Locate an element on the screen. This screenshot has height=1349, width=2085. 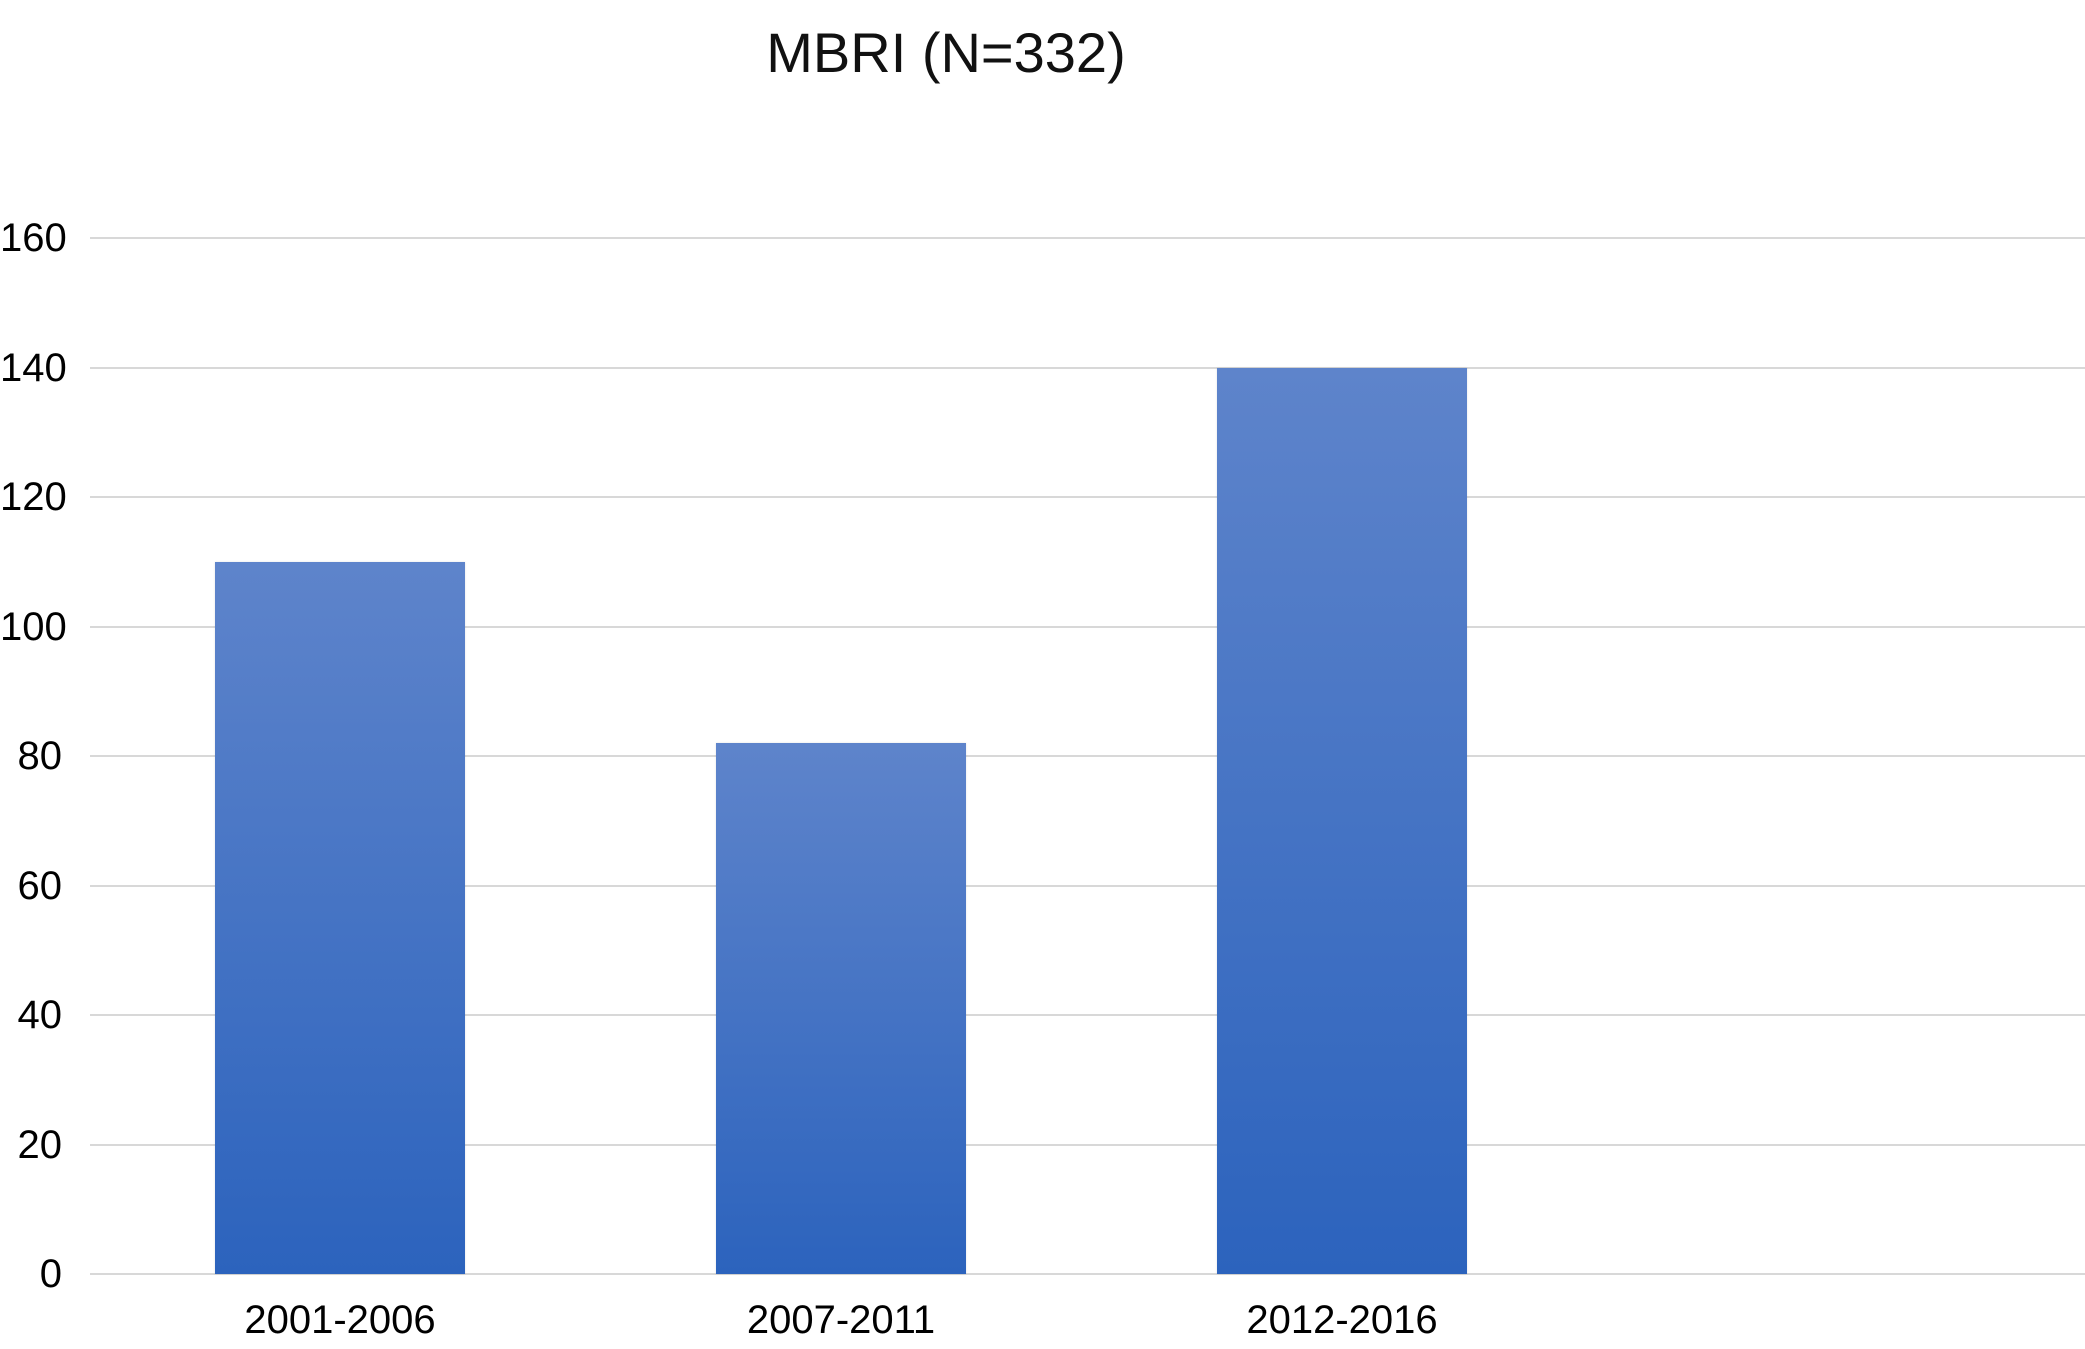
bar-2012-2016 is located at coordinates (1342, 820).